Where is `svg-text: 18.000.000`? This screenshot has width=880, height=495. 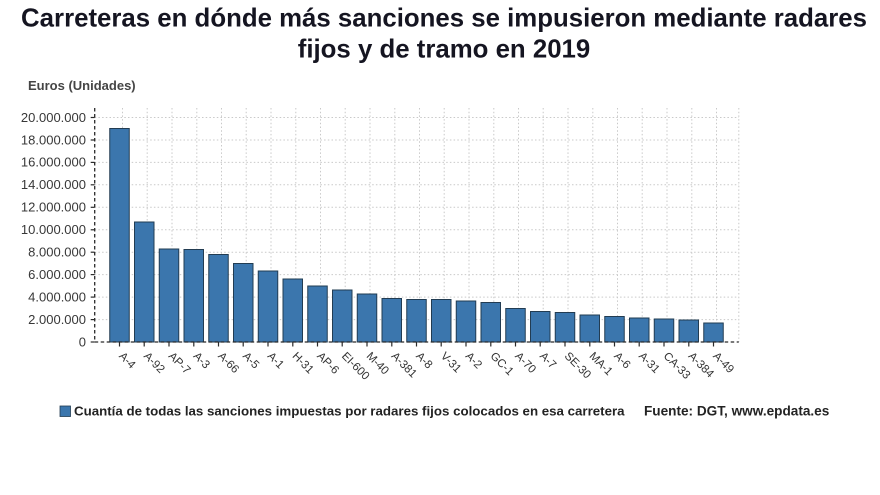 svg-text: 18.000.000 is located at coordinates (53, 139).